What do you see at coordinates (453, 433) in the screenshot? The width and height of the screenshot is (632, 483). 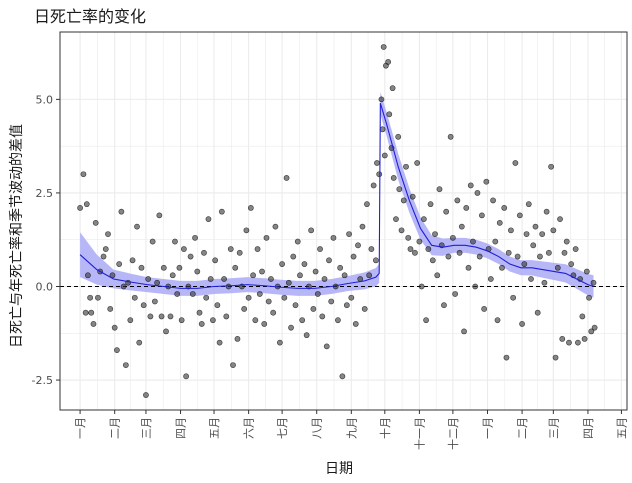 I see `x-tick-label: 十二月` at bounding box center [453, 433].